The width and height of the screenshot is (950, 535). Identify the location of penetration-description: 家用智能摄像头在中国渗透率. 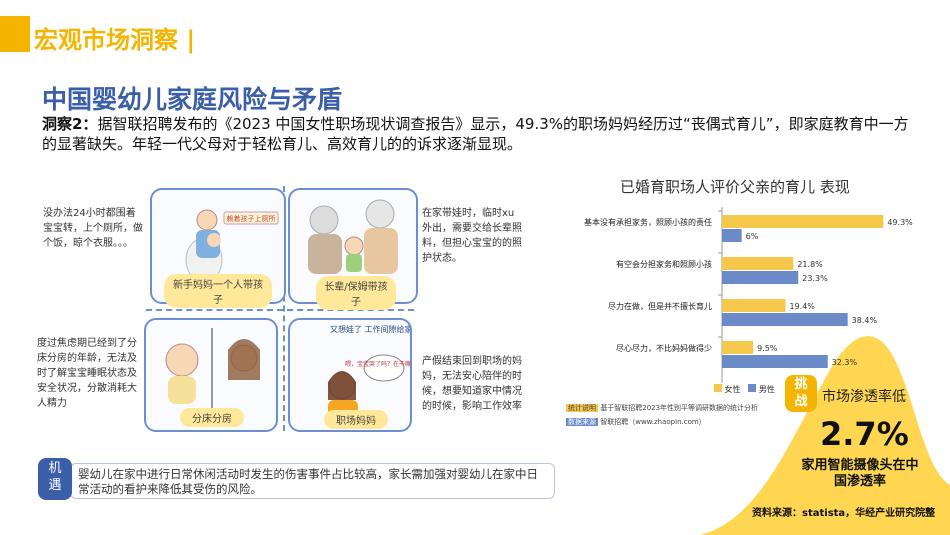
(860, 473).